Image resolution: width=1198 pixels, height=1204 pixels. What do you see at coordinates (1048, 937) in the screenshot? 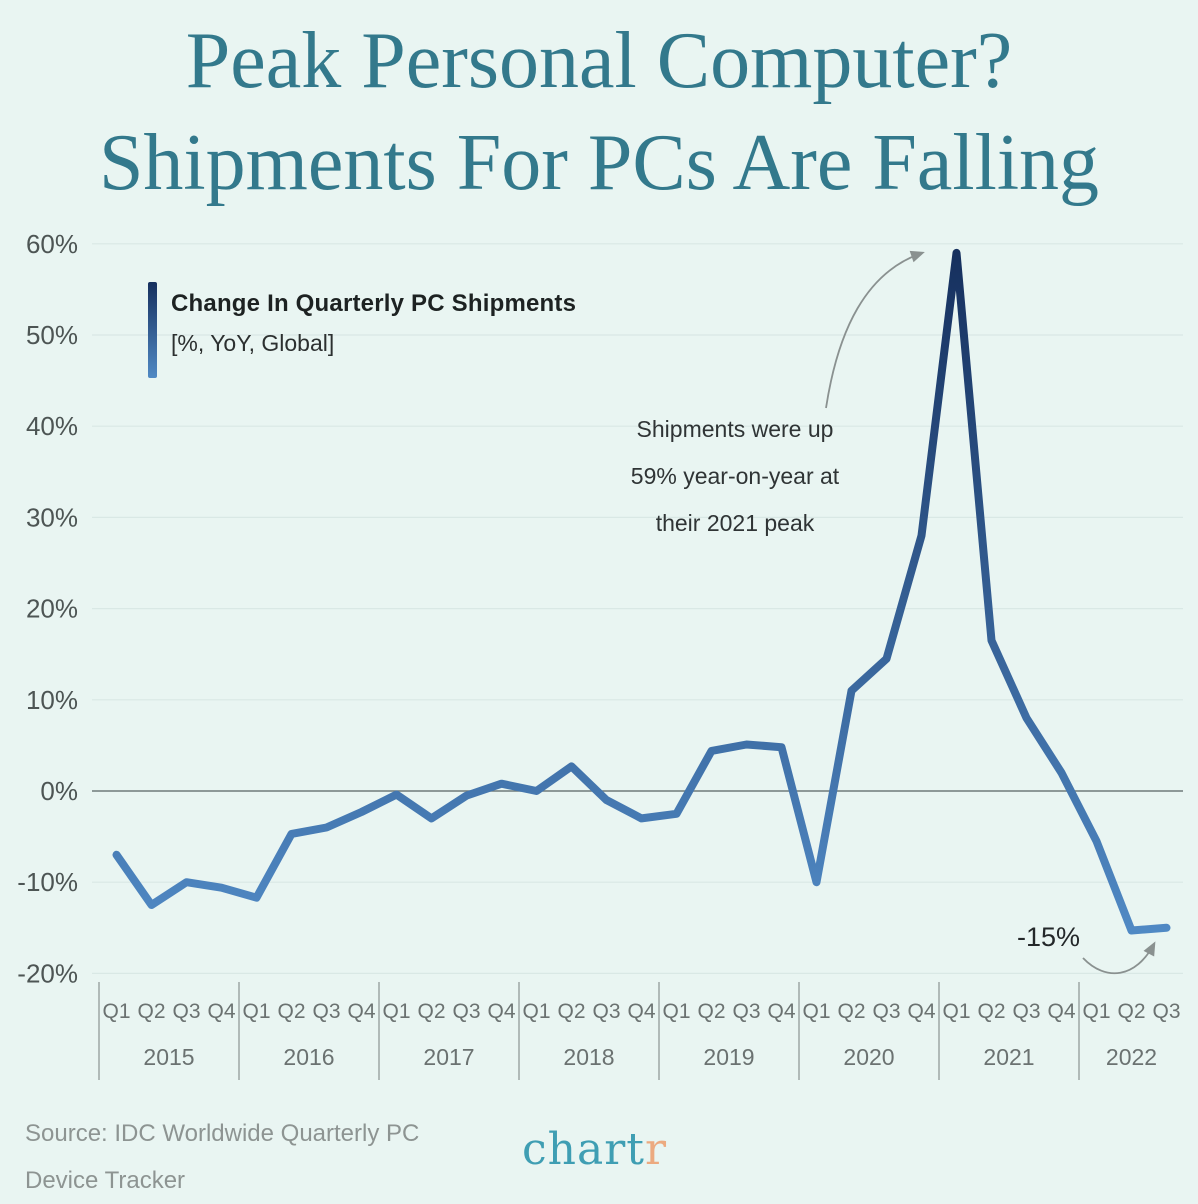
I see `latest-value-label: -15%` at bounding box center [1048, 937].